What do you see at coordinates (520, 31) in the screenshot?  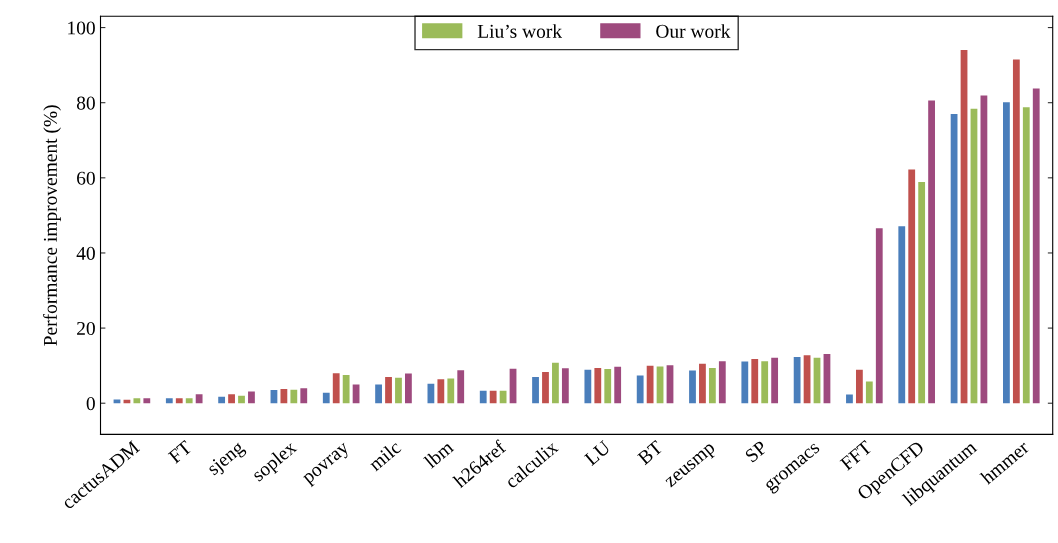 I see `legend-label: Liu’s work` at bounding box center [520, 31].